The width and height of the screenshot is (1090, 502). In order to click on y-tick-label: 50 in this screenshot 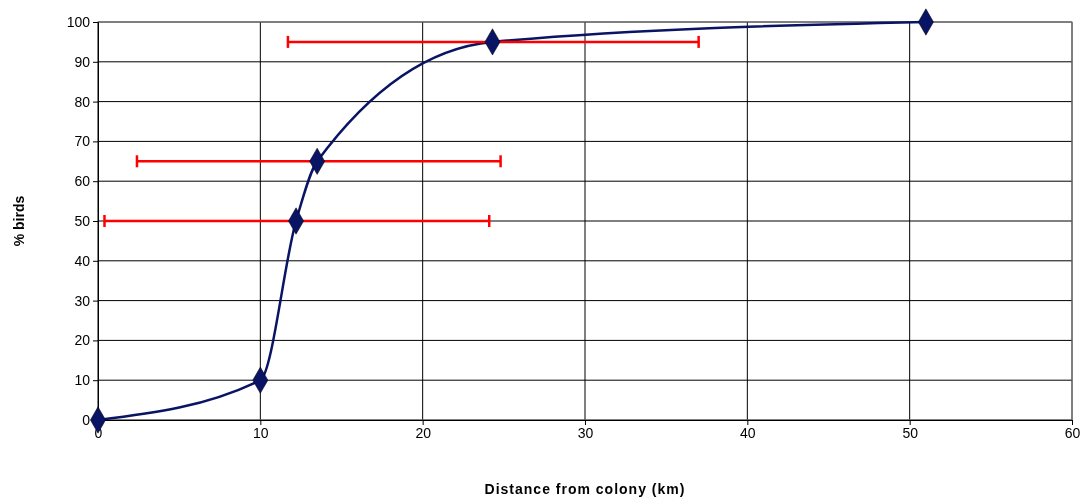, I will do `click(82, 220)`.